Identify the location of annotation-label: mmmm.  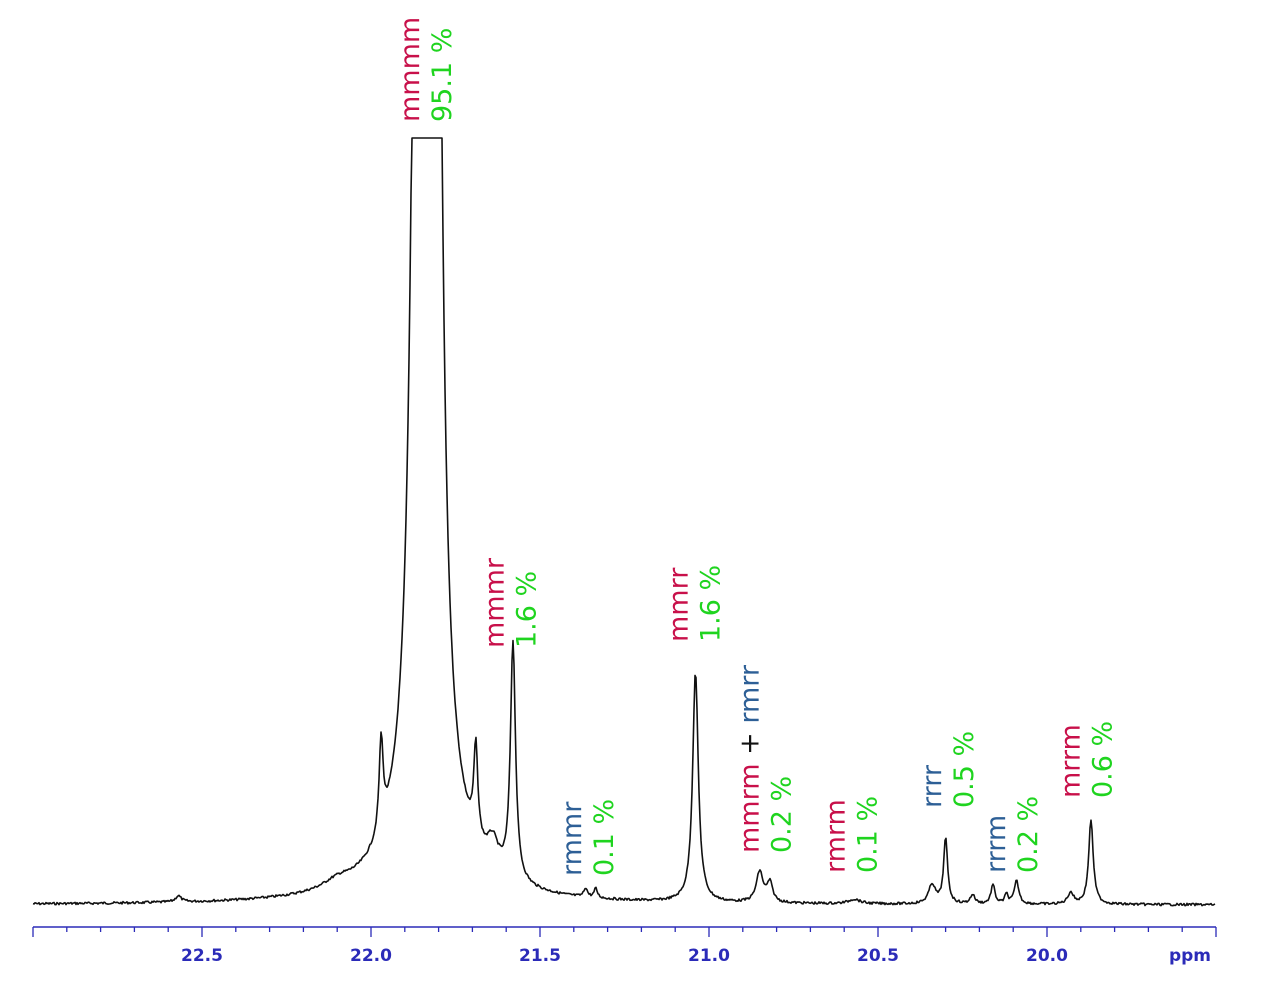
(410, 69).